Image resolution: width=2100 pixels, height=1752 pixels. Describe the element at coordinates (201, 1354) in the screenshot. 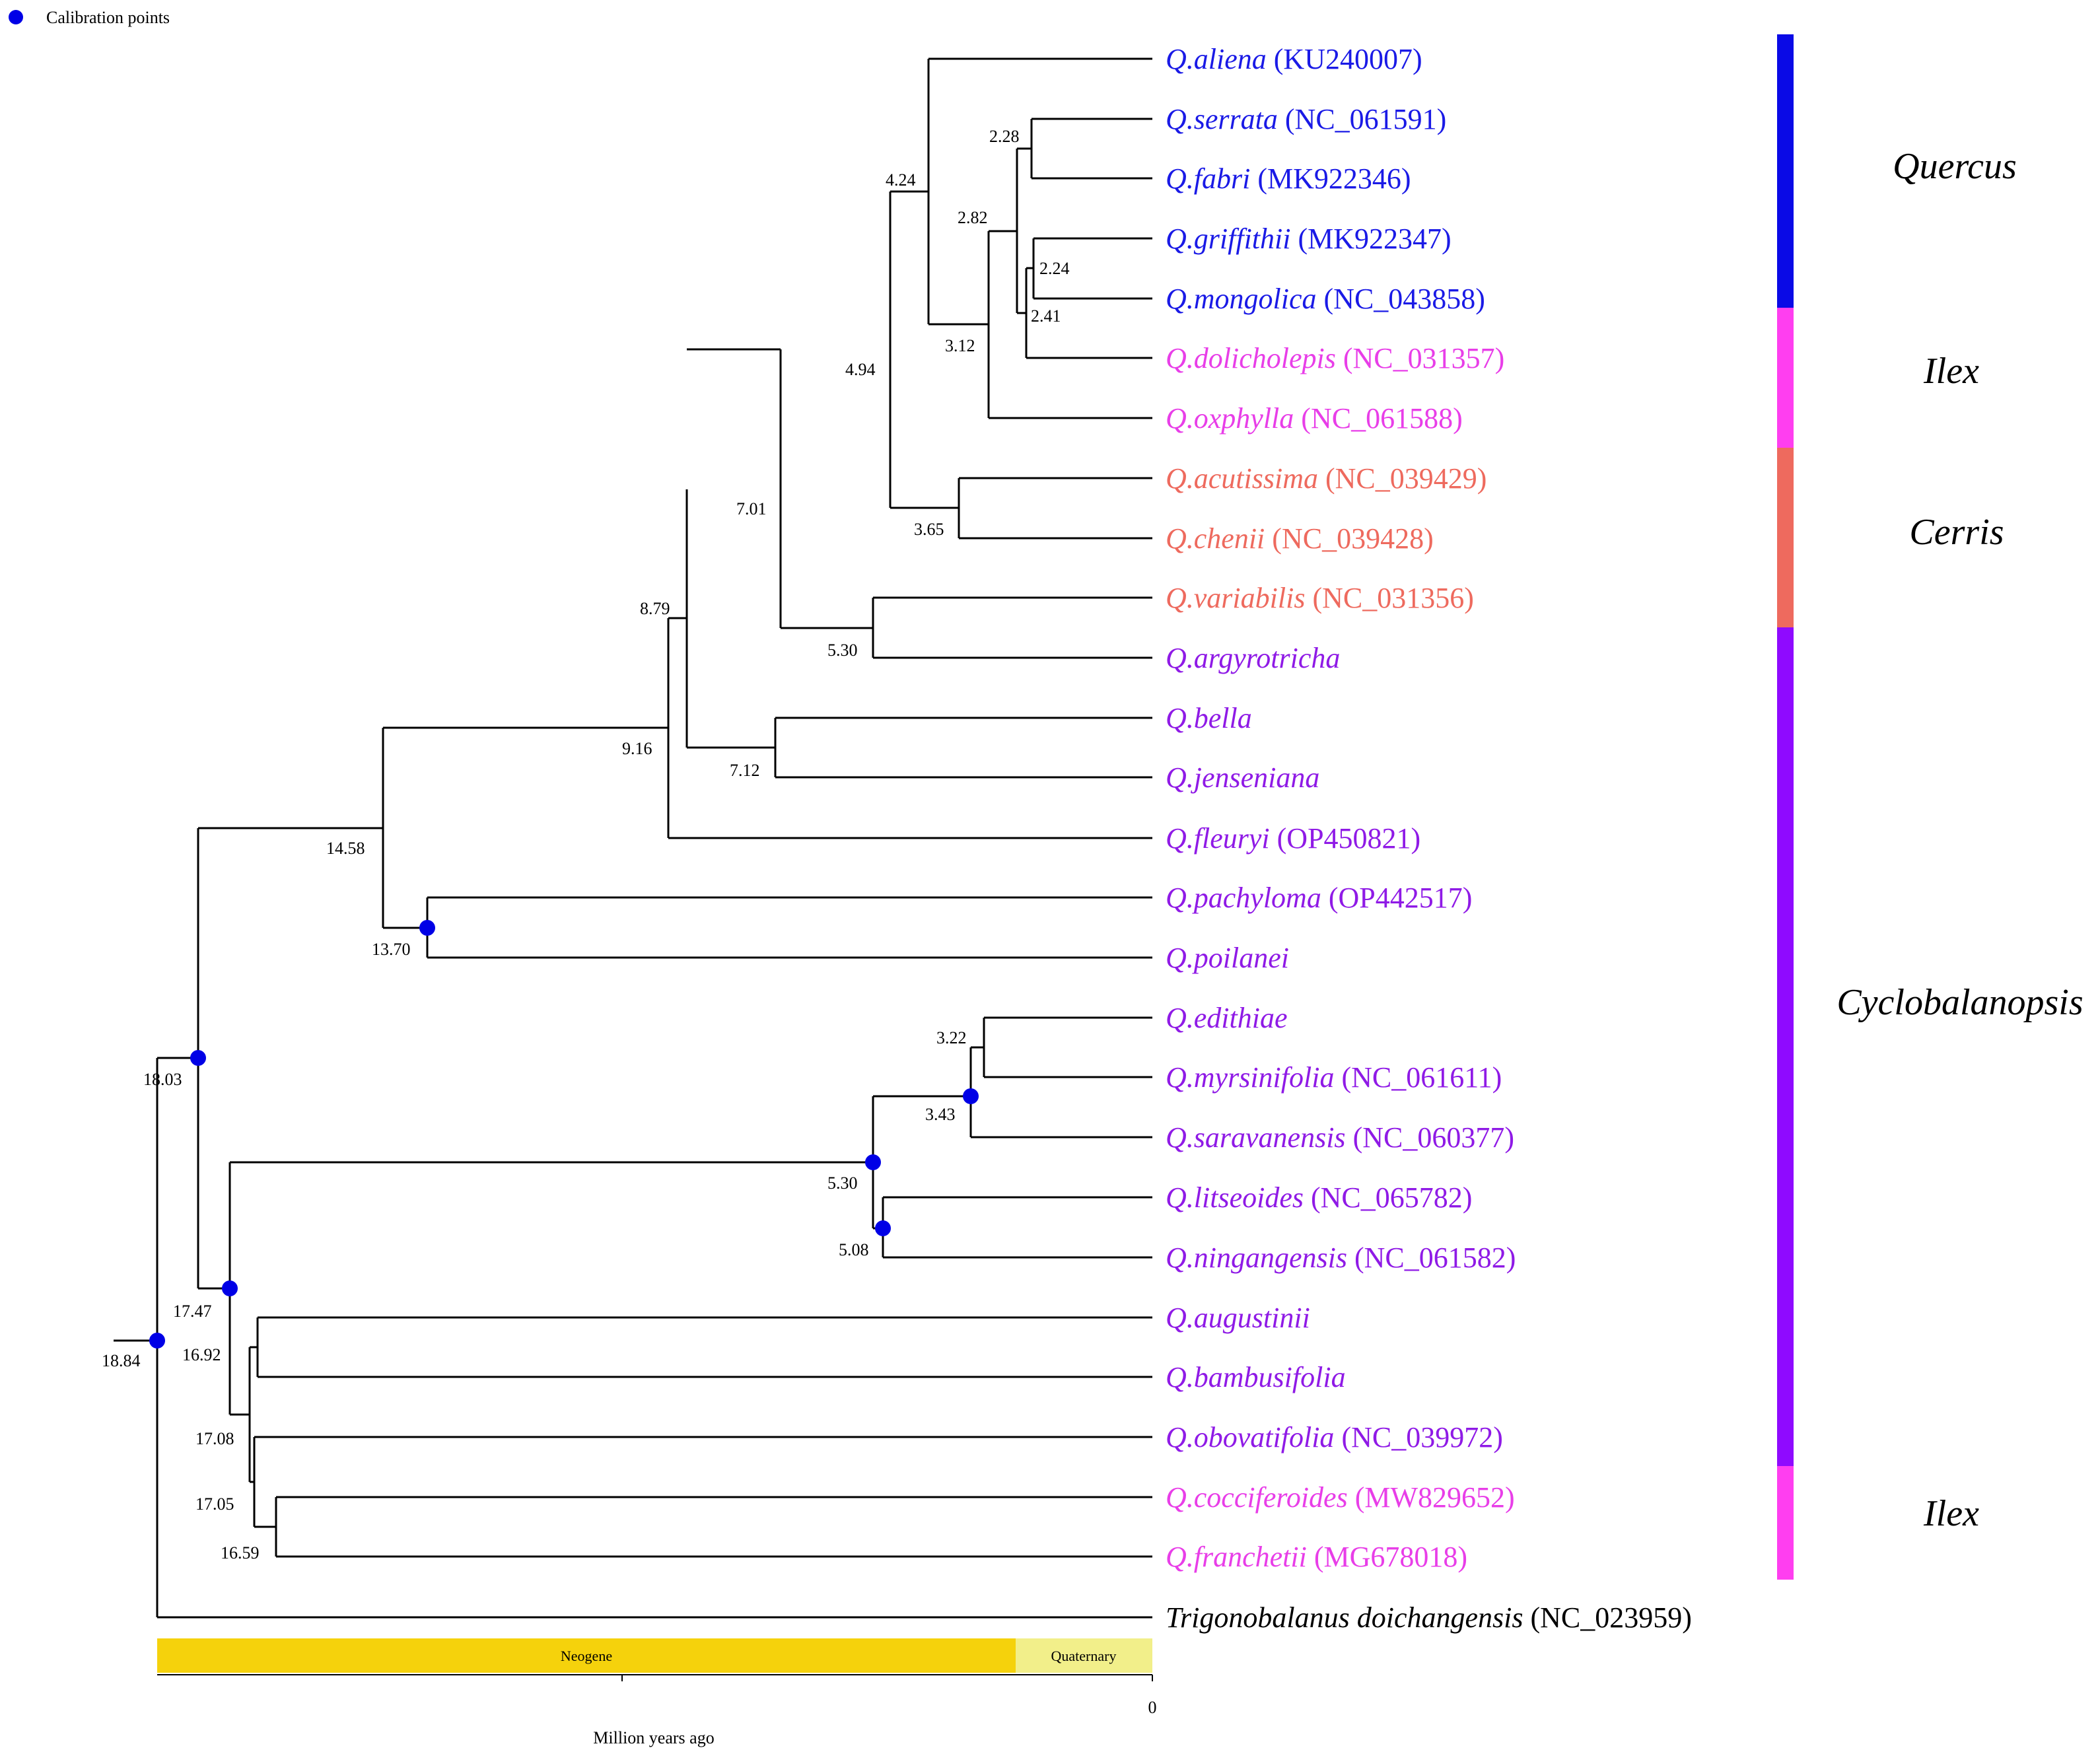

I see `node-age-label: 16.92` at that location.